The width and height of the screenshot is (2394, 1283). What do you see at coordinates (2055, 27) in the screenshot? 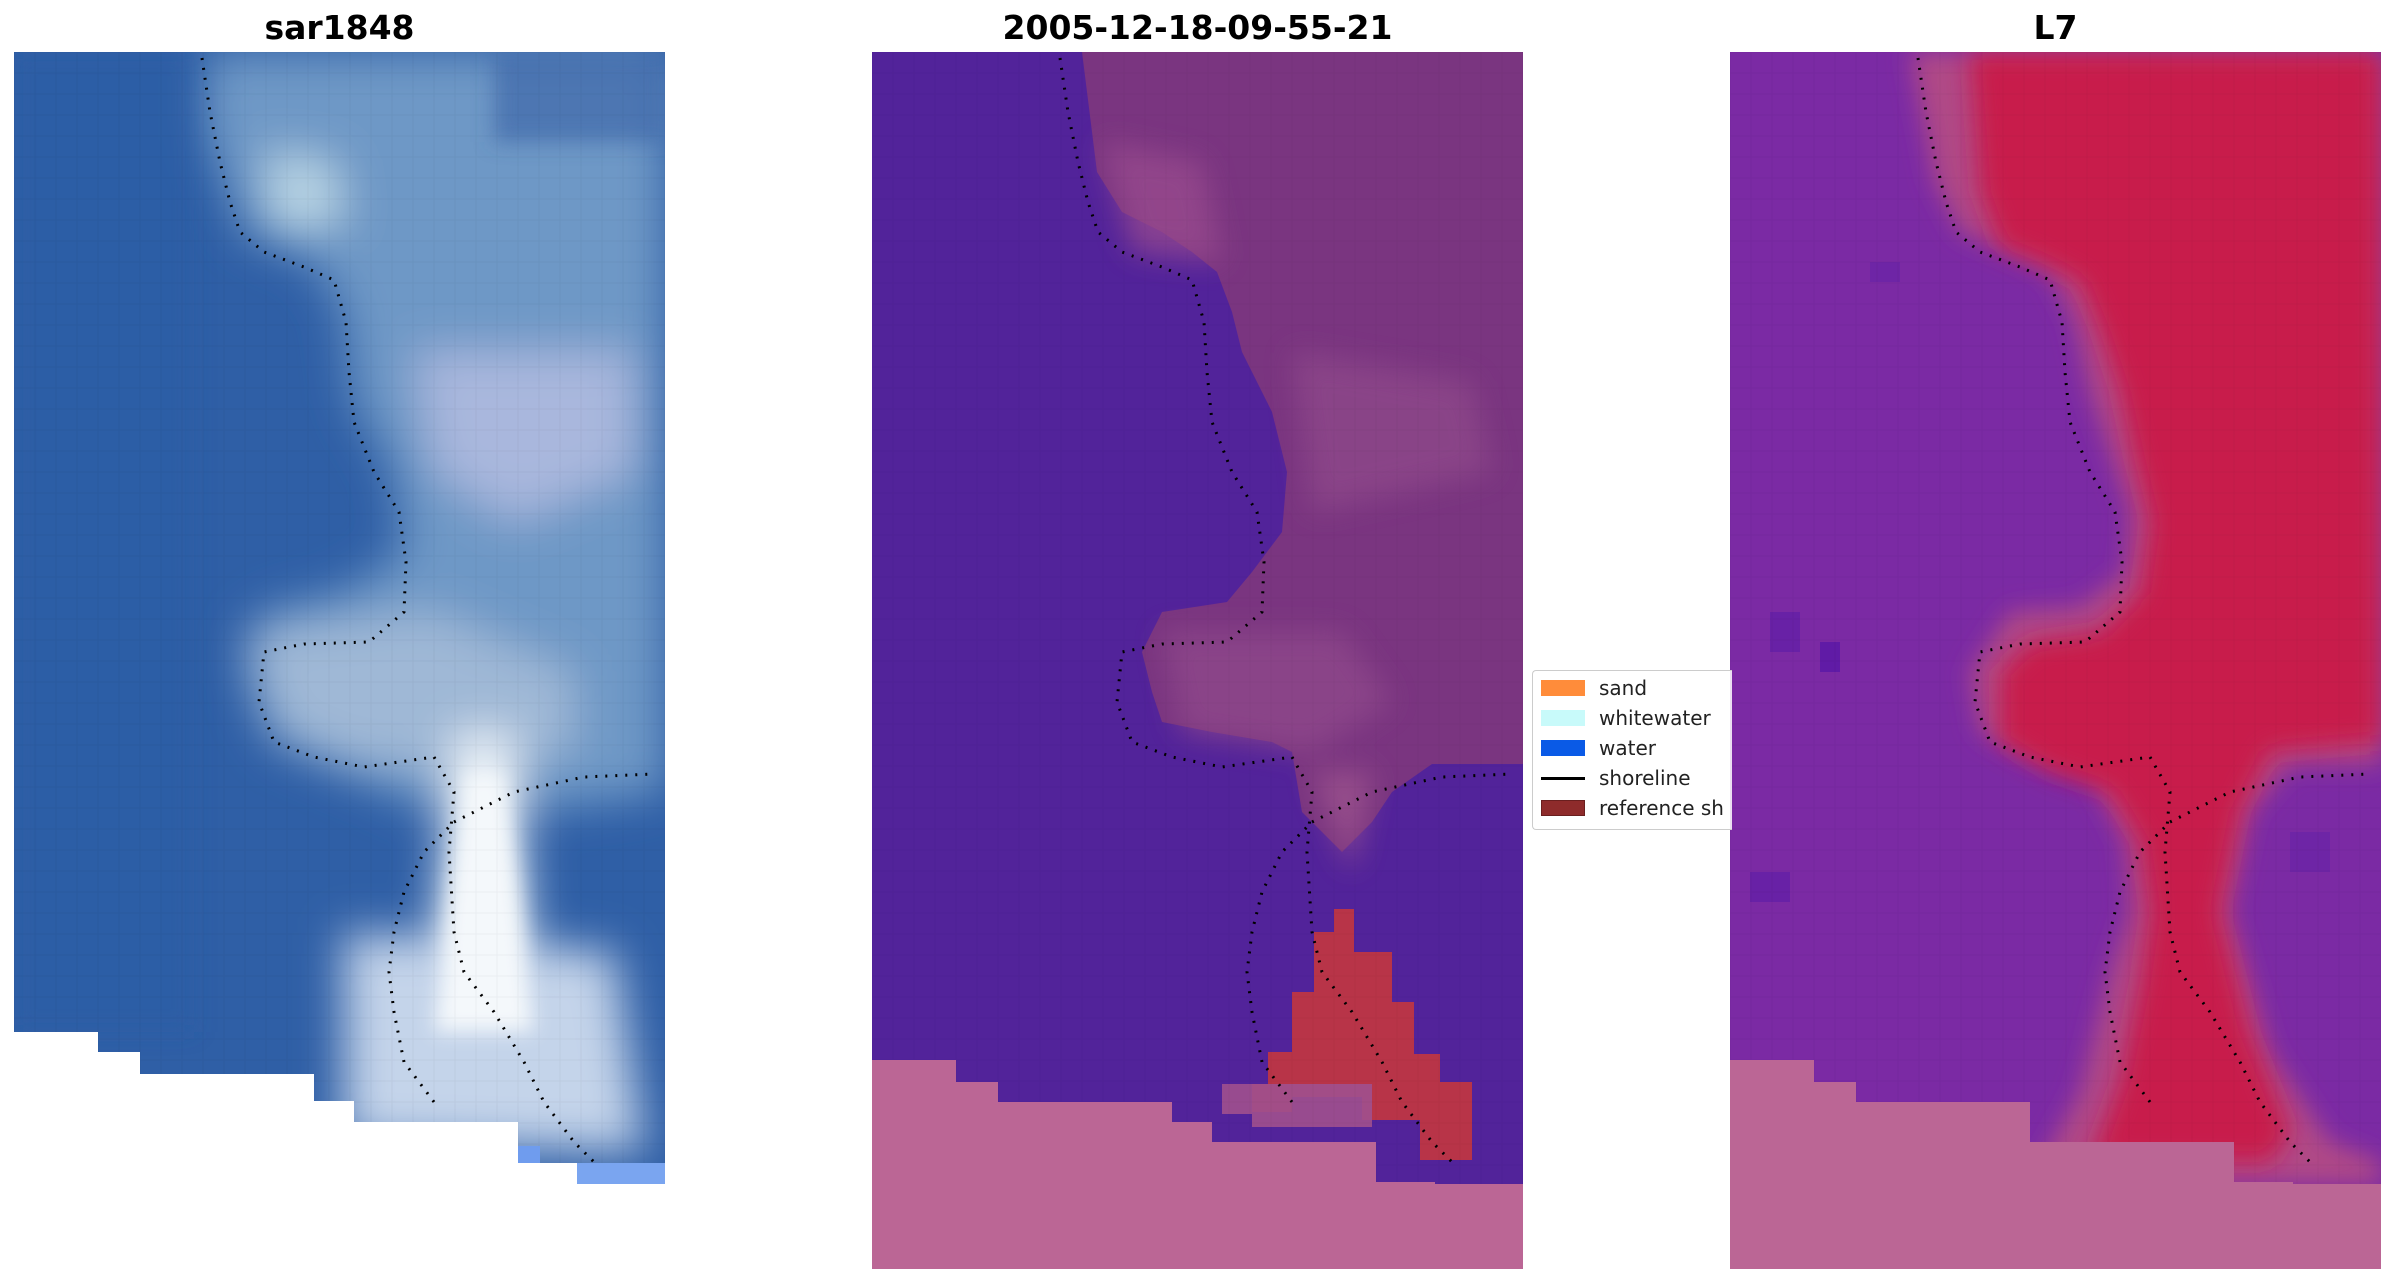
I see `panel-title-index: L7` at bounding box center [2055, 27].